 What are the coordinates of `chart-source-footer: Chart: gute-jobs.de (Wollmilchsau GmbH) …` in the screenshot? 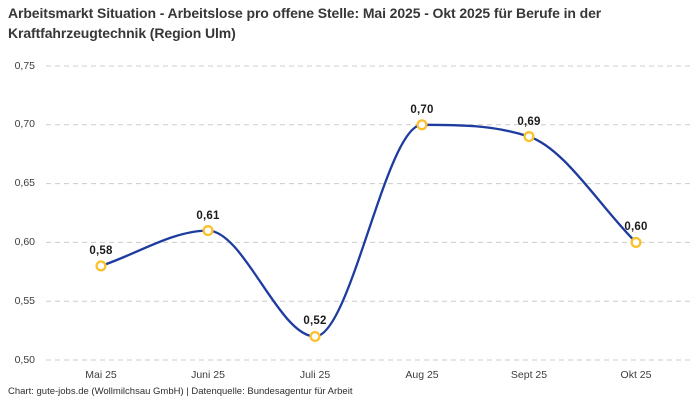 It's located at (180, 391).